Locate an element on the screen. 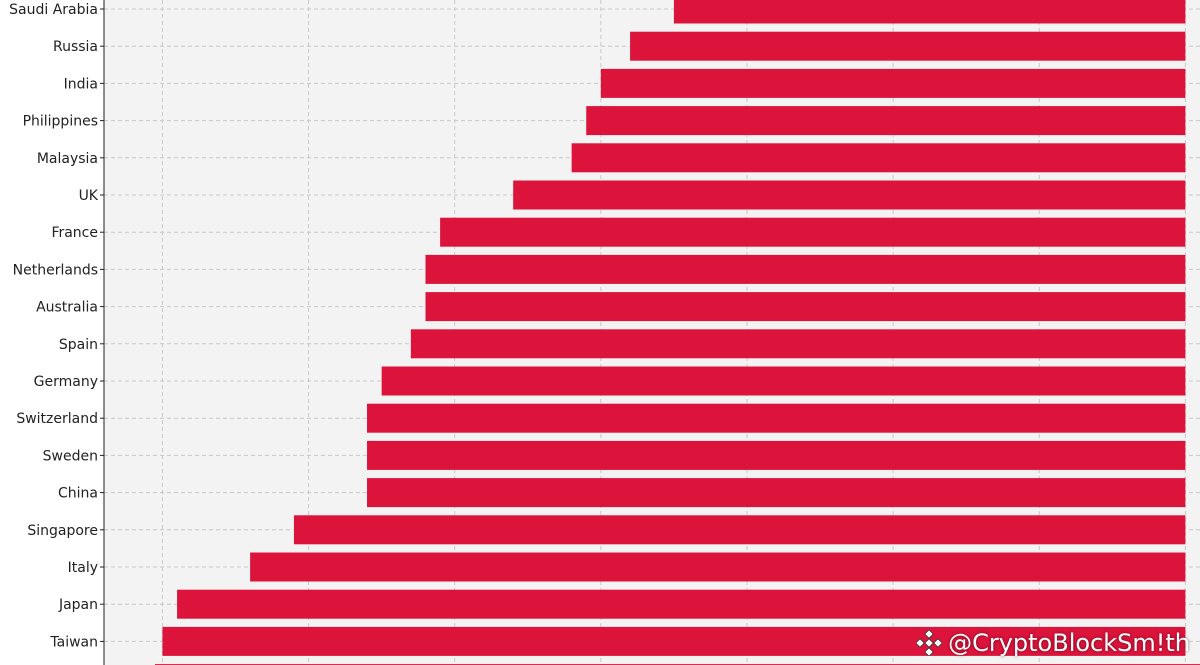 This screenshot has height=665, width=1200. category-label: Switzerland is located at coordinates (57, 419).